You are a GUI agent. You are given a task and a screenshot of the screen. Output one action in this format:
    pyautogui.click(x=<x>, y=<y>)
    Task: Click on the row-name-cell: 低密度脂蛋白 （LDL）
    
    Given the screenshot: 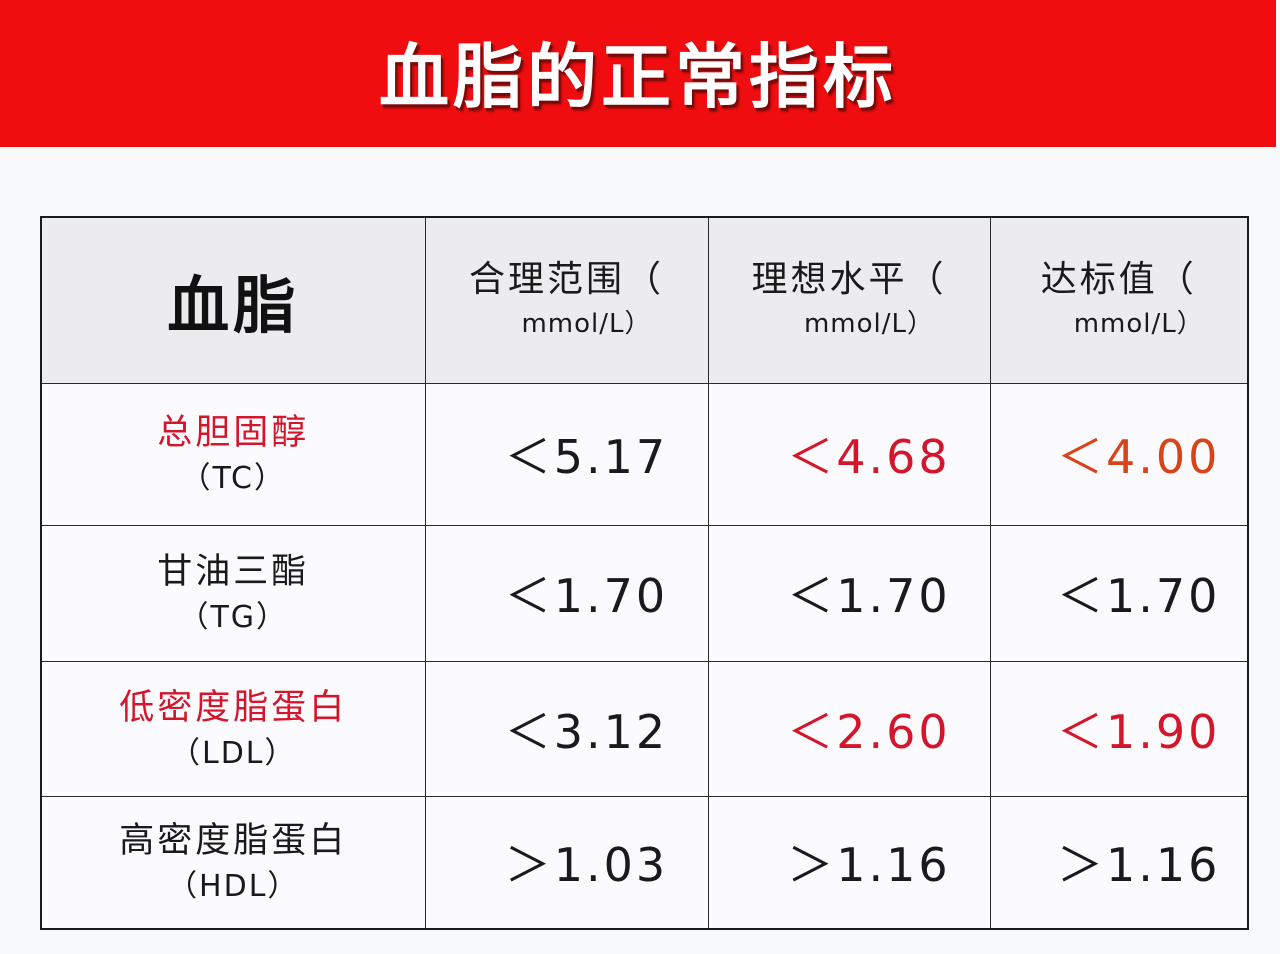 What is the action you would take?
    pyautogui.click(x=233, y=728)
    